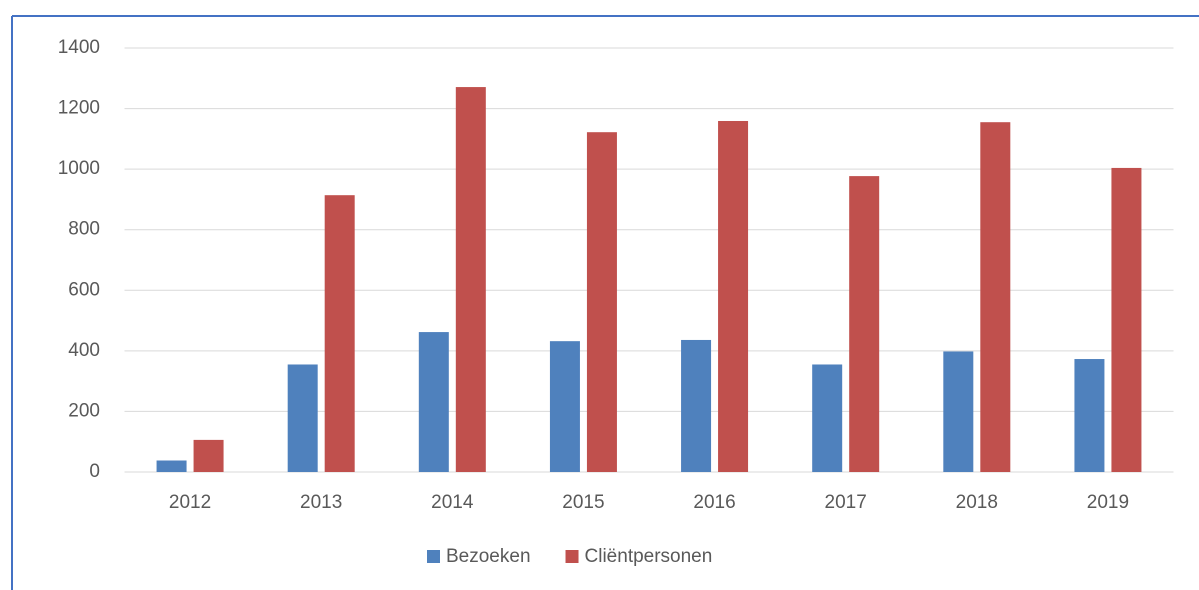  I want to click on x-tick-label: 2014, so click(452, 502).